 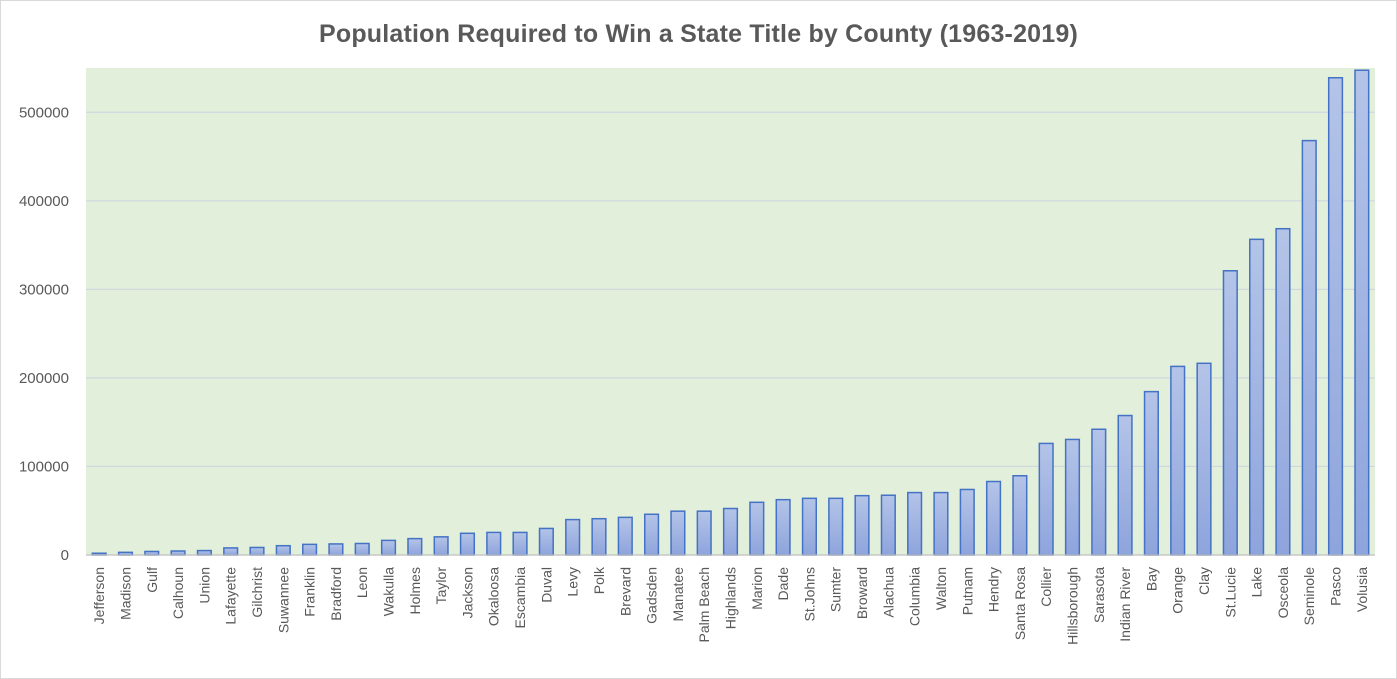 What do you see at coordinates (546, 541) in the screenshot?
I see `bar-duval` at bounding box center [546, 541].